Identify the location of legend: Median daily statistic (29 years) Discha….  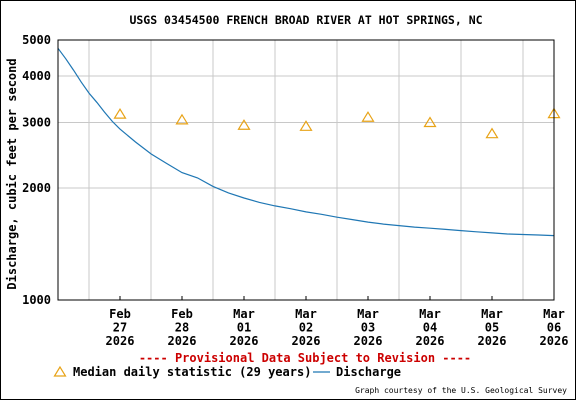
(227, 372).